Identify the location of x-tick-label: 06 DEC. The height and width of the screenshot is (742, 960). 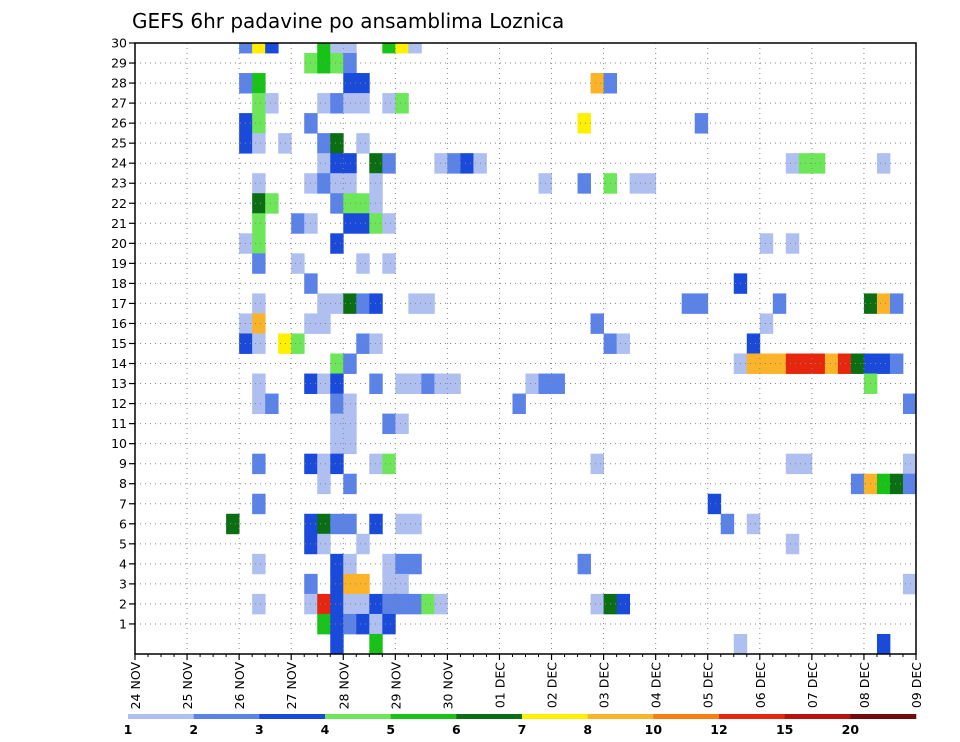
(760, 685).